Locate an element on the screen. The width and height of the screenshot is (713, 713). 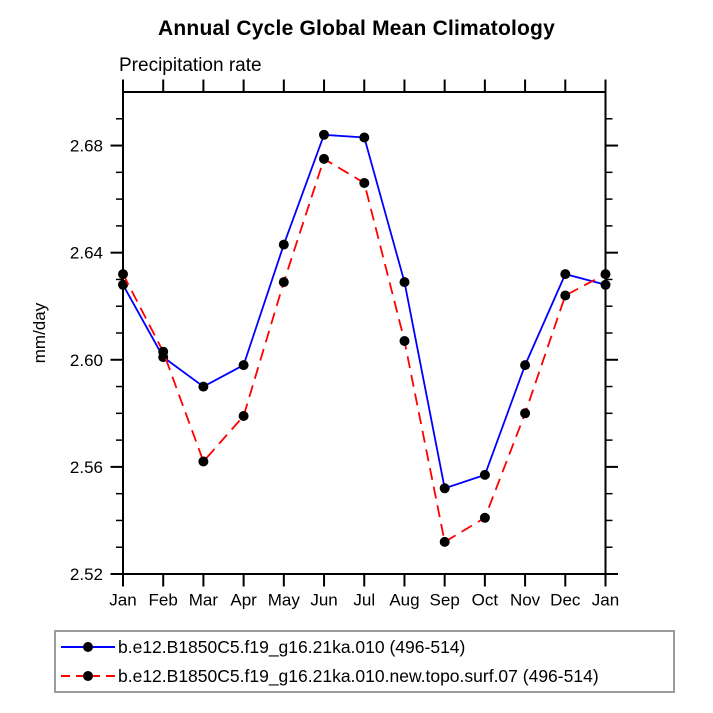
x-tick-label: Dec is located at coordinates (565, 600).